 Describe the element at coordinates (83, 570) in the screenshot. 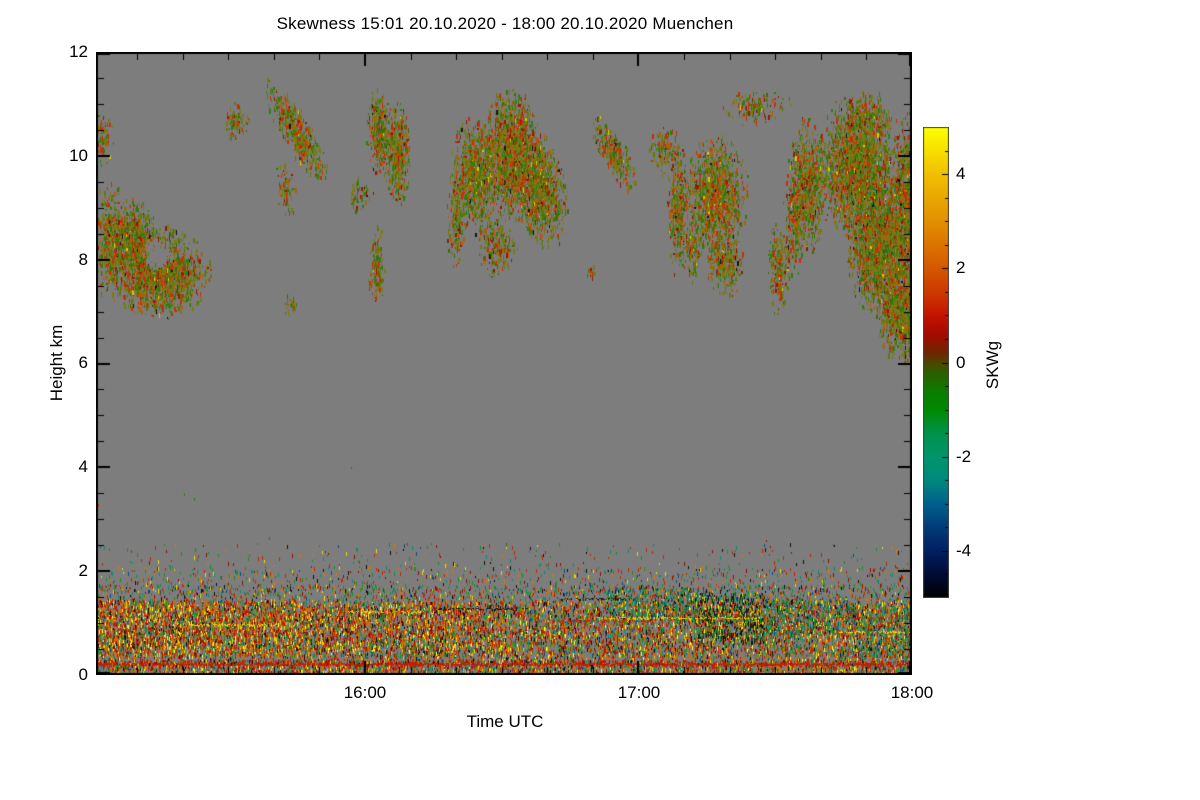

I see `y-tick-label-2: 2` at that location.